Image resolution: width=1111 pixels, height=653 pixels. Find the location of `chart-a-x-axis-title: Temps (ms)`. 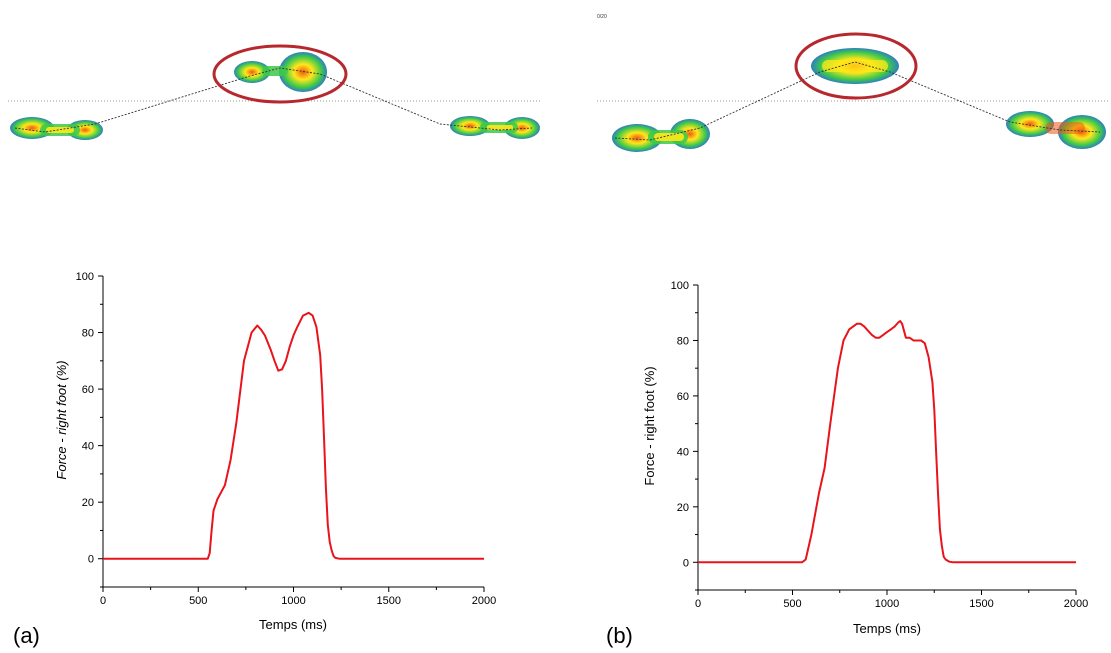

chart-a-x-axis-title: Temps (ms) is located at coordinates (293, 624).